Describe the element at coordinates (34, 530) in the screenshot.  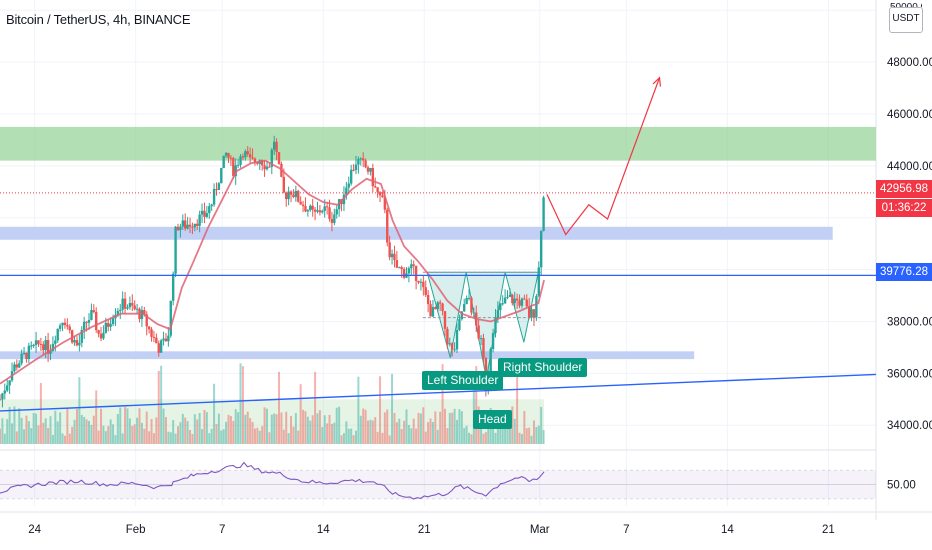
I see `x-tick-label: 24` at that location.